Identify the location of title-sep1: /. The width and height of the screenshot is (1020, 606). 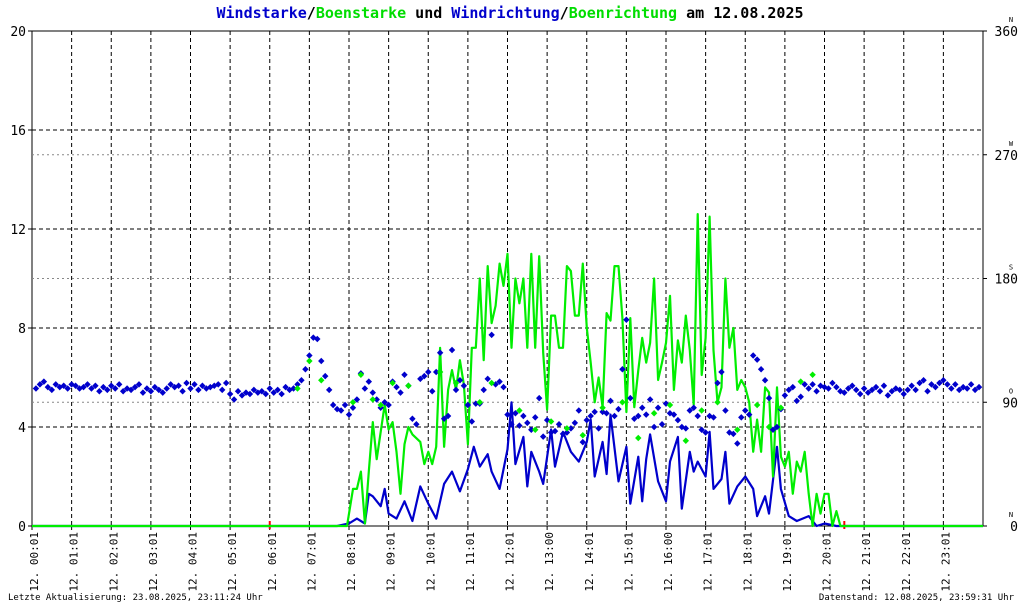
(311, 13).